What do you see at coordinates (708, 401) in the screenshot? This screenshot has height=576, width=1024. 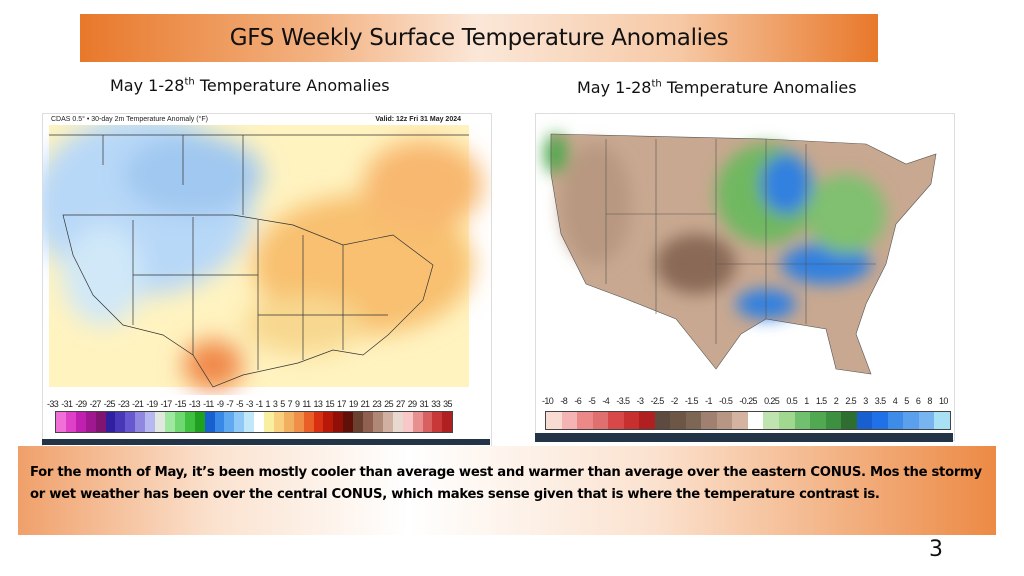 I see `right-colorbar-label: -1` at bounding box center [708, 401].